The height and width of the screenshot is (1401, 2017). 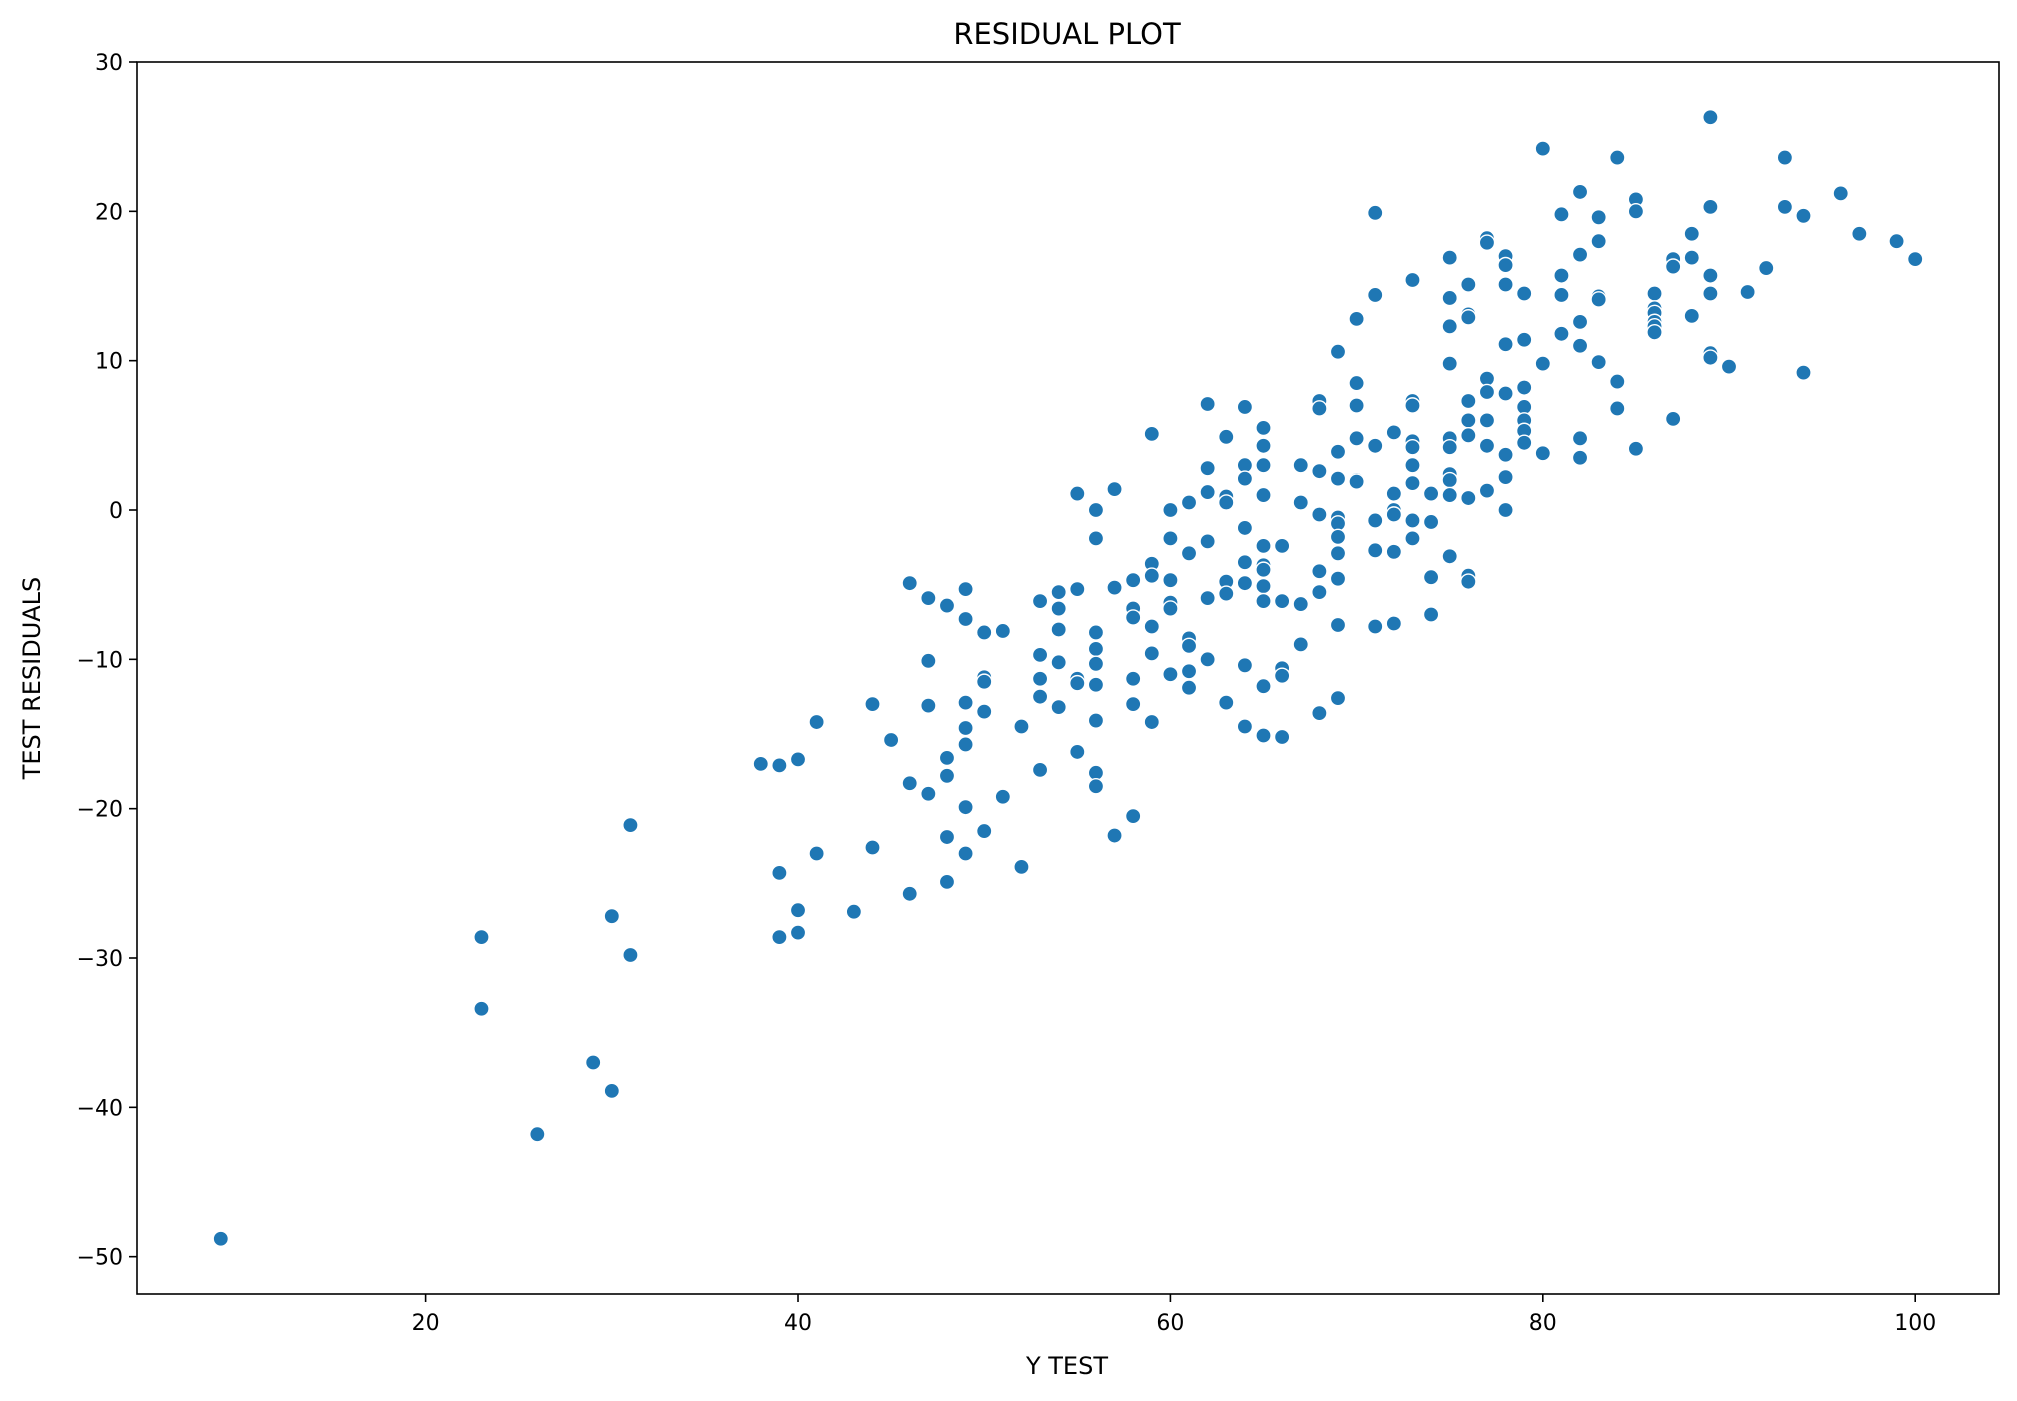 I want to click on x-axis: 20 40 60 80 100, so click(x=1174, y=1315).